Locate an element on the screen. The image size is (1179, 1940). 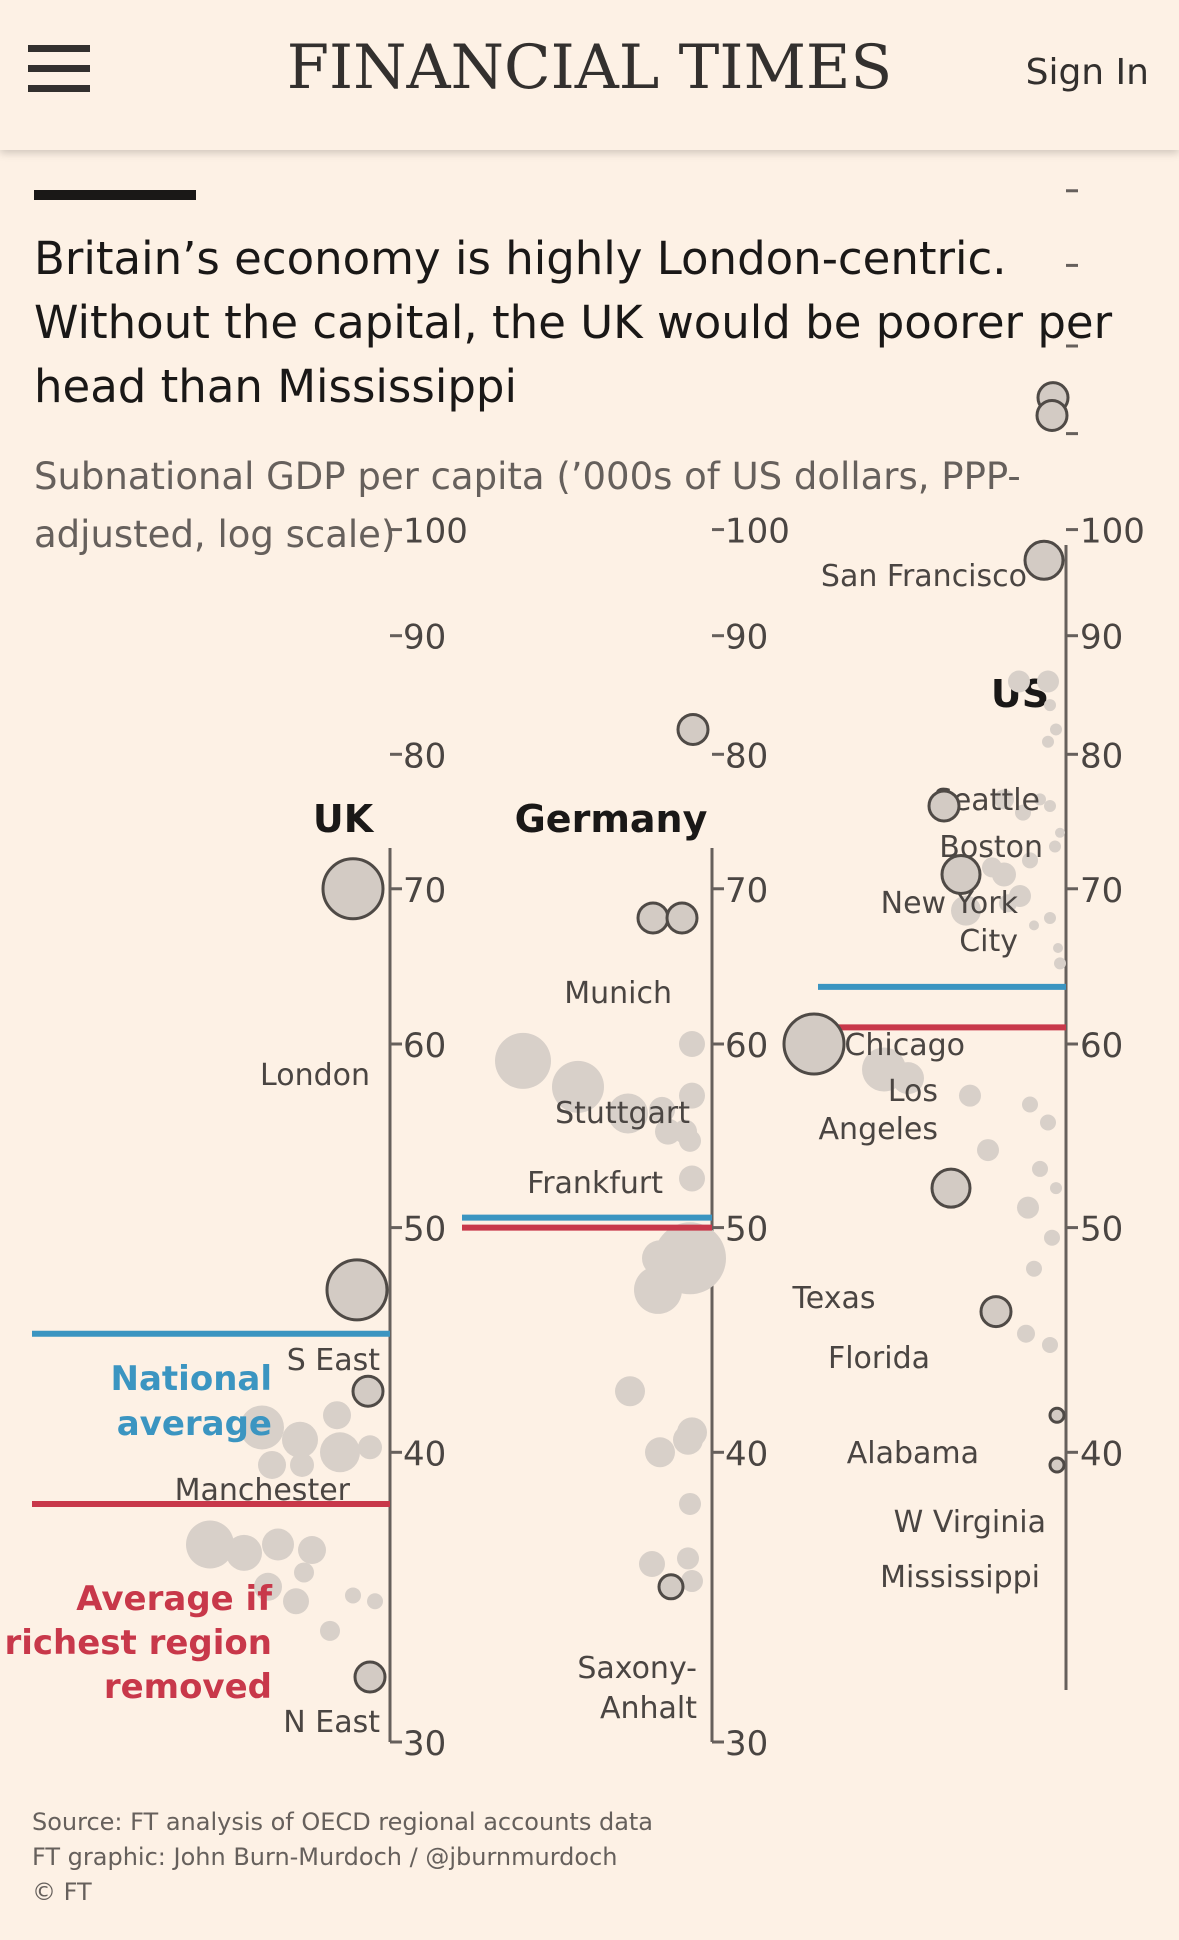
highlight-dot-manchester is located at coordinates (368, 1391).